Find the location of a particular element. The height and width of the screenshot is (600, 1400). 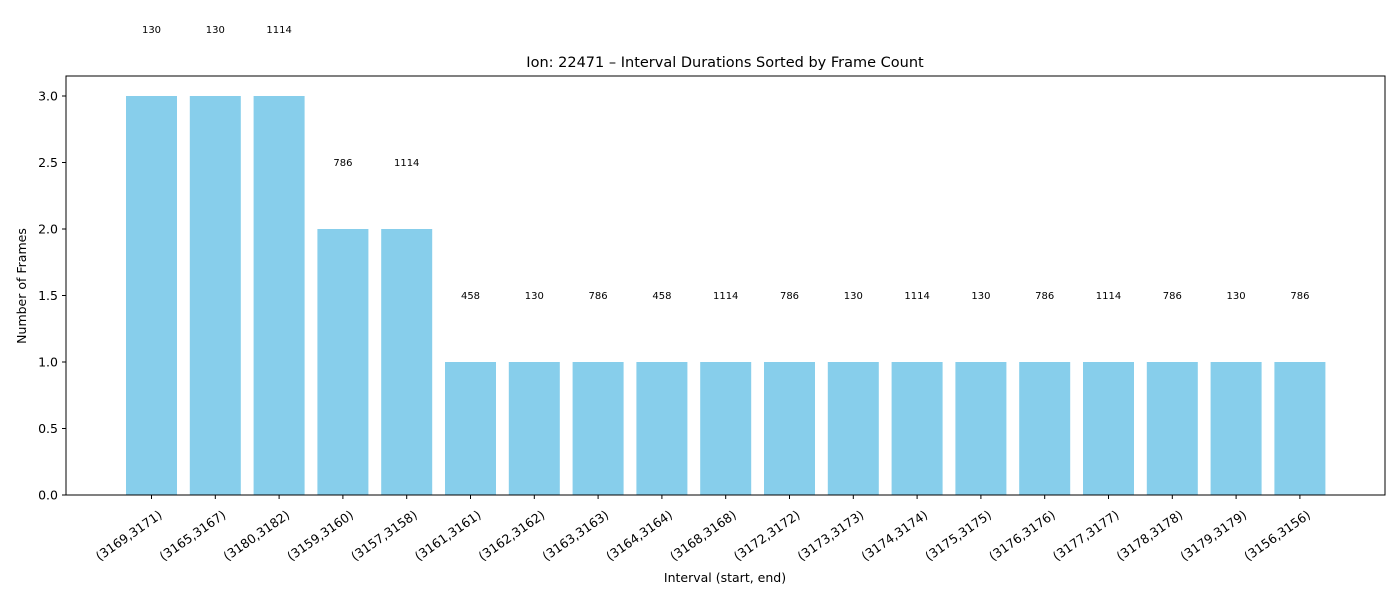

y-tick-label-2: 1.0 is located at coordinates (48, 362).